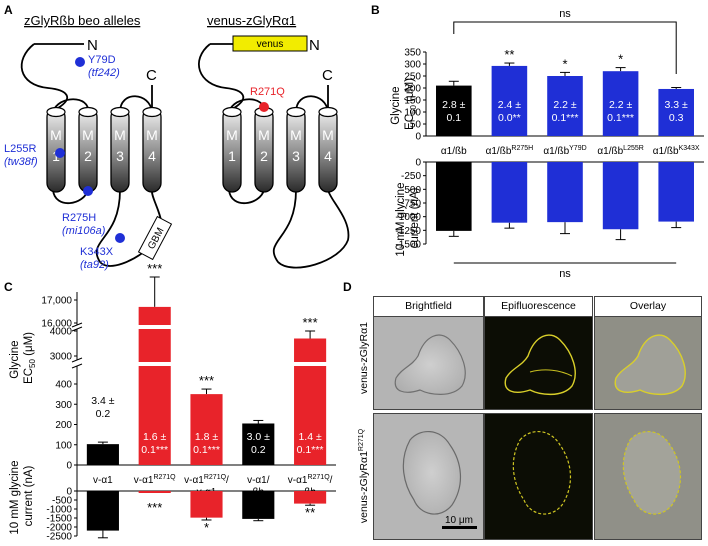 The width and height of the screenshot is (708, 546). I want to click on col-overlay: Overlay, so click(648, 307).